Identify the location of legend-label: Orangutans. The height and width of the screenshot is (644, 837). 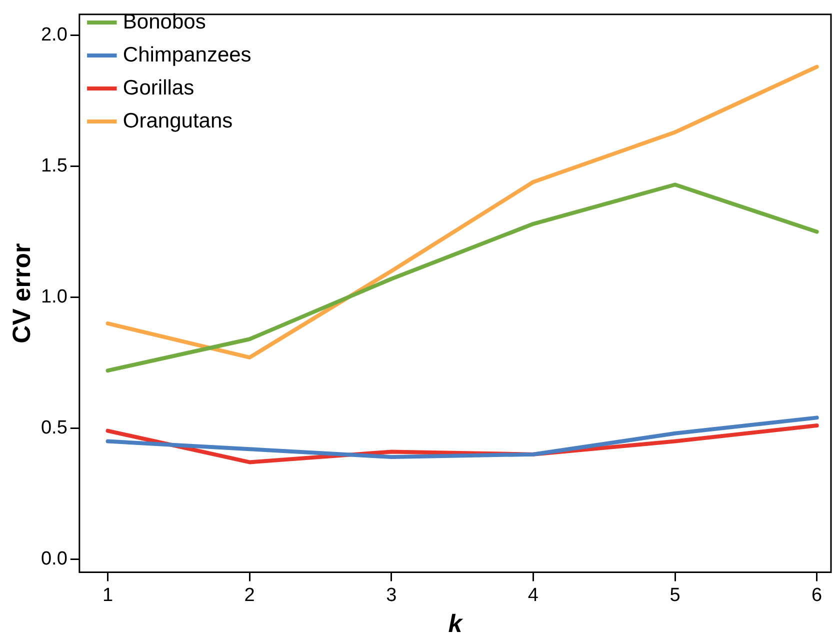
(177, 120).